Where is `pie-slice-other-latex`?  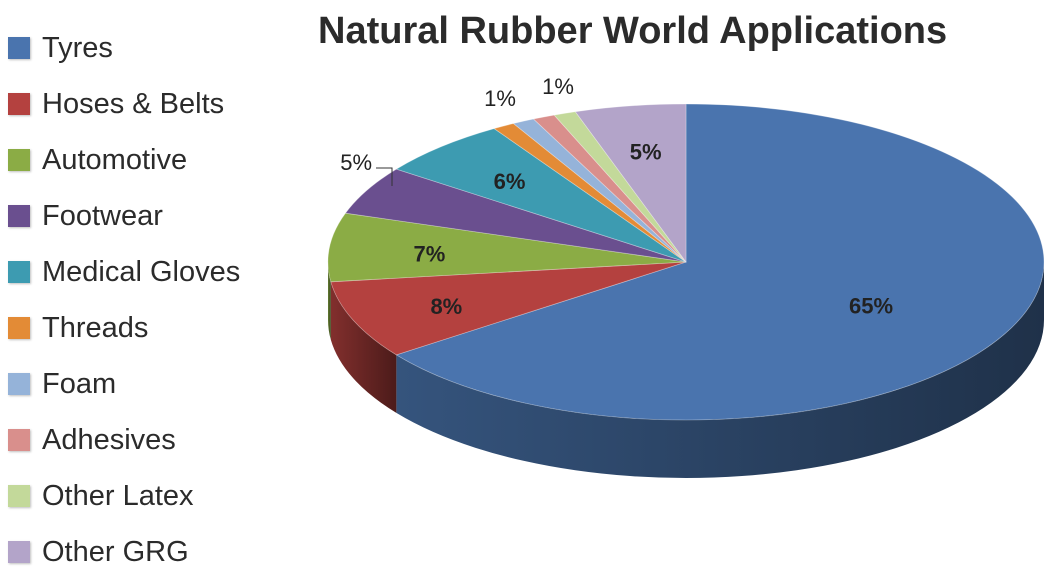
pie-slice-other-latex is located at coordinates (620, 187).